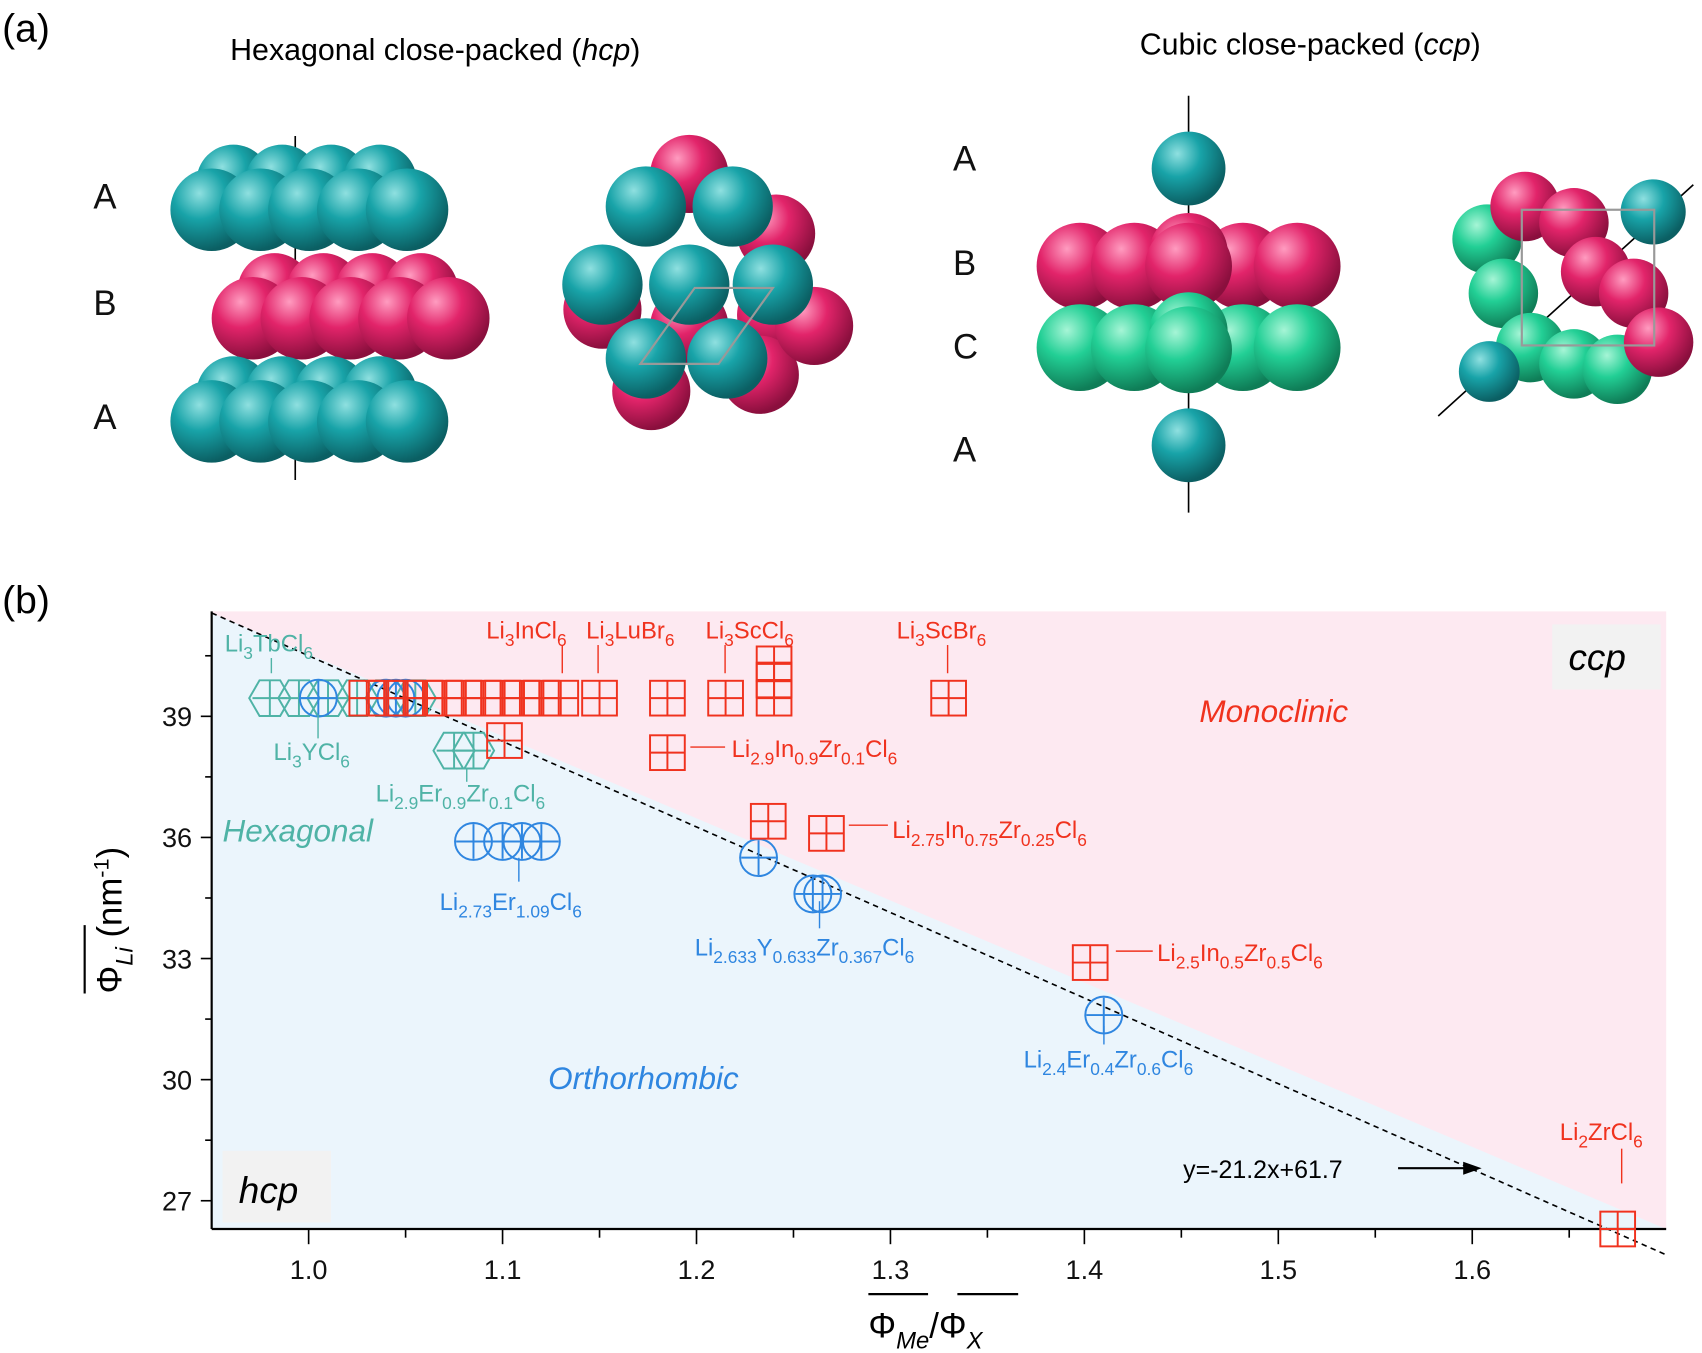  I want to click on y-tick-label: 30, so click(177, 1079).